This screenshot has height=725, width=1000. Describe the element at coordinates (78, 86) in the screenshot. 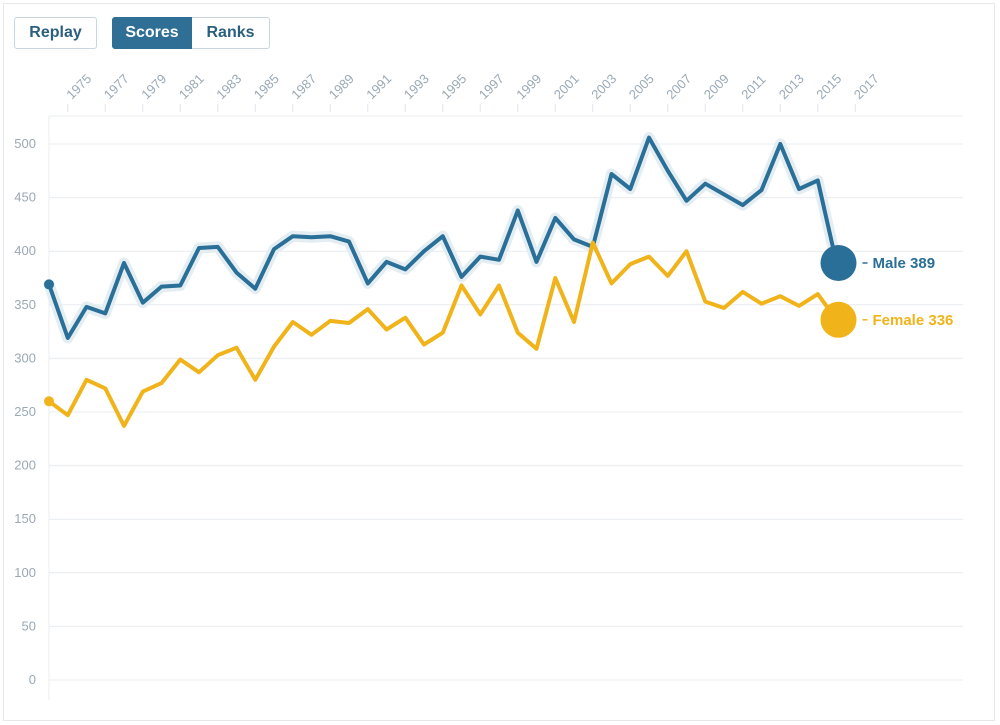

I see `x-tick-label: 1975` at that location.